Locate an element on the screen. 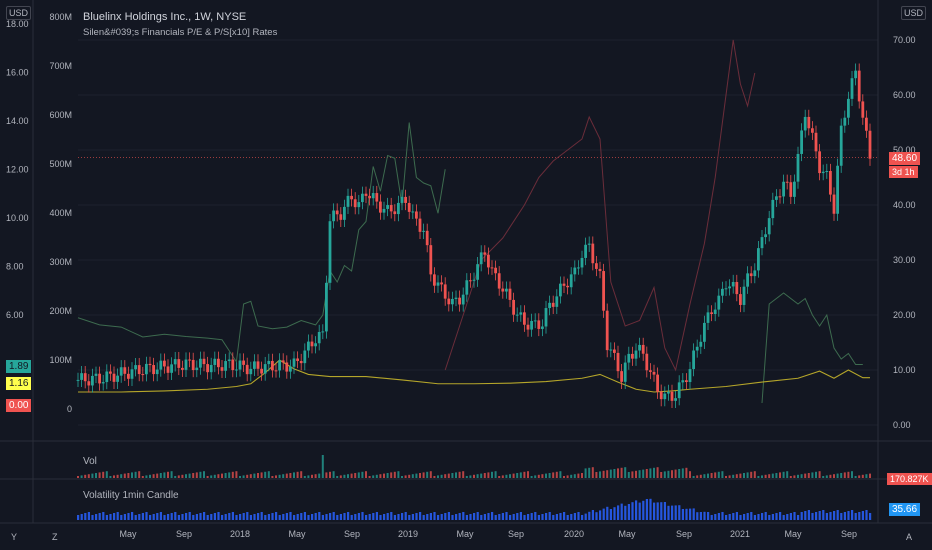 The image size is (932, 550). x-axis-tick: Sep is located at coordinates (352, 534).